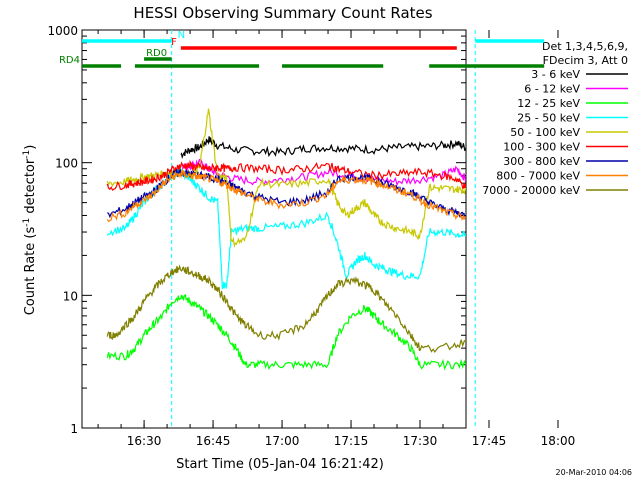 The width and height of the screenshot is (640, 480). Describe the element at coordinates (545, 132) in the screenshot. I see `legend-entry-label: 50 - 100 keV` at that location.